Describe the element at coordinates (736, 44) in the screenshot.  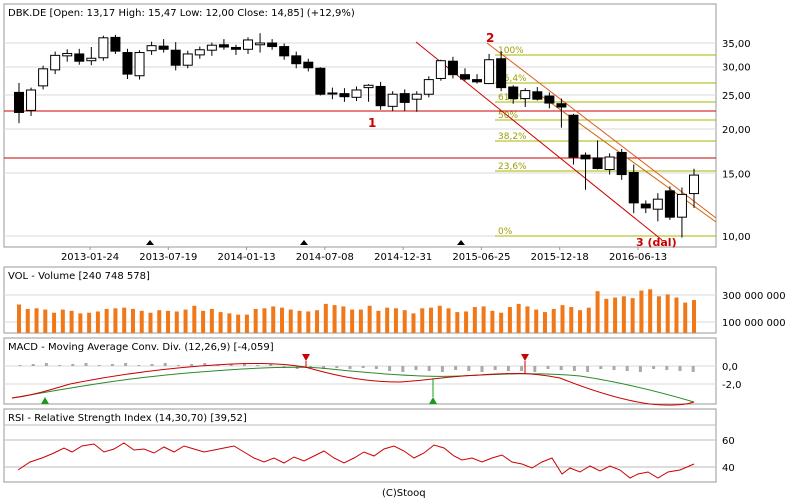
I see `price-tick-label: 35,00` at that location.